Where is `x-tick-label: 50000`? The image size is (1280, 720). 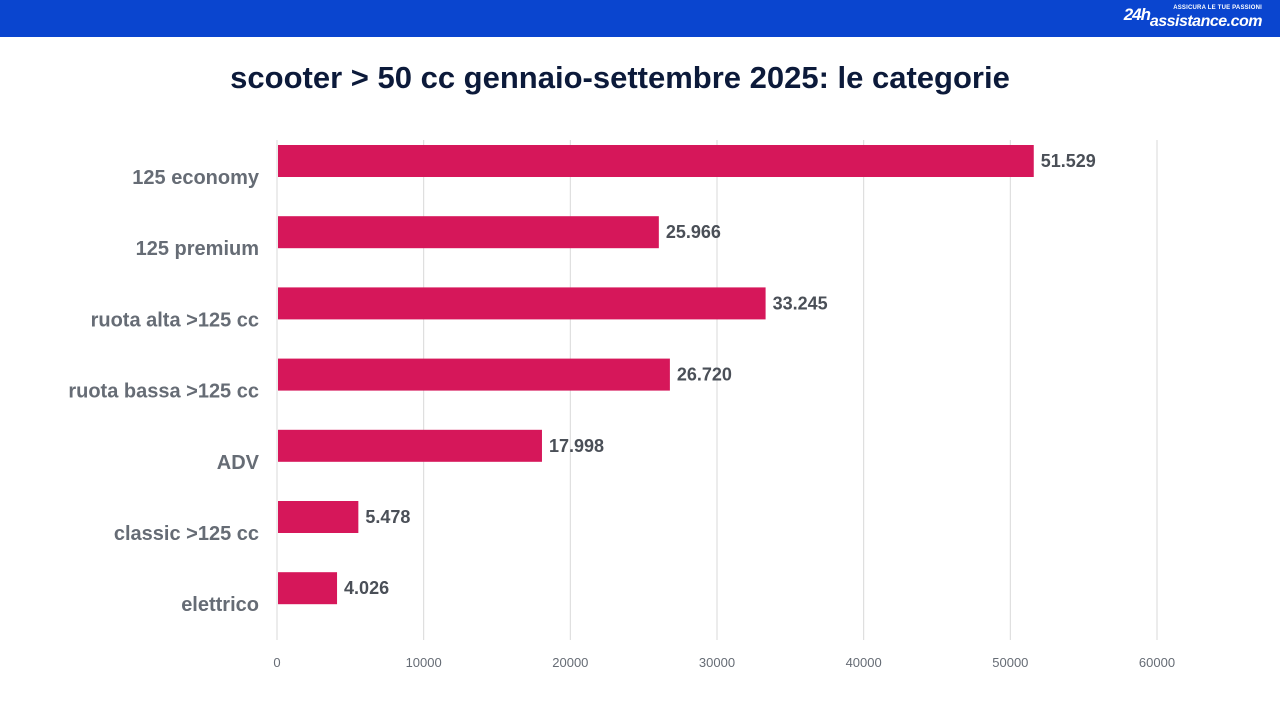
x-tick-label: 50000 is located at coordinates (1010, 662).